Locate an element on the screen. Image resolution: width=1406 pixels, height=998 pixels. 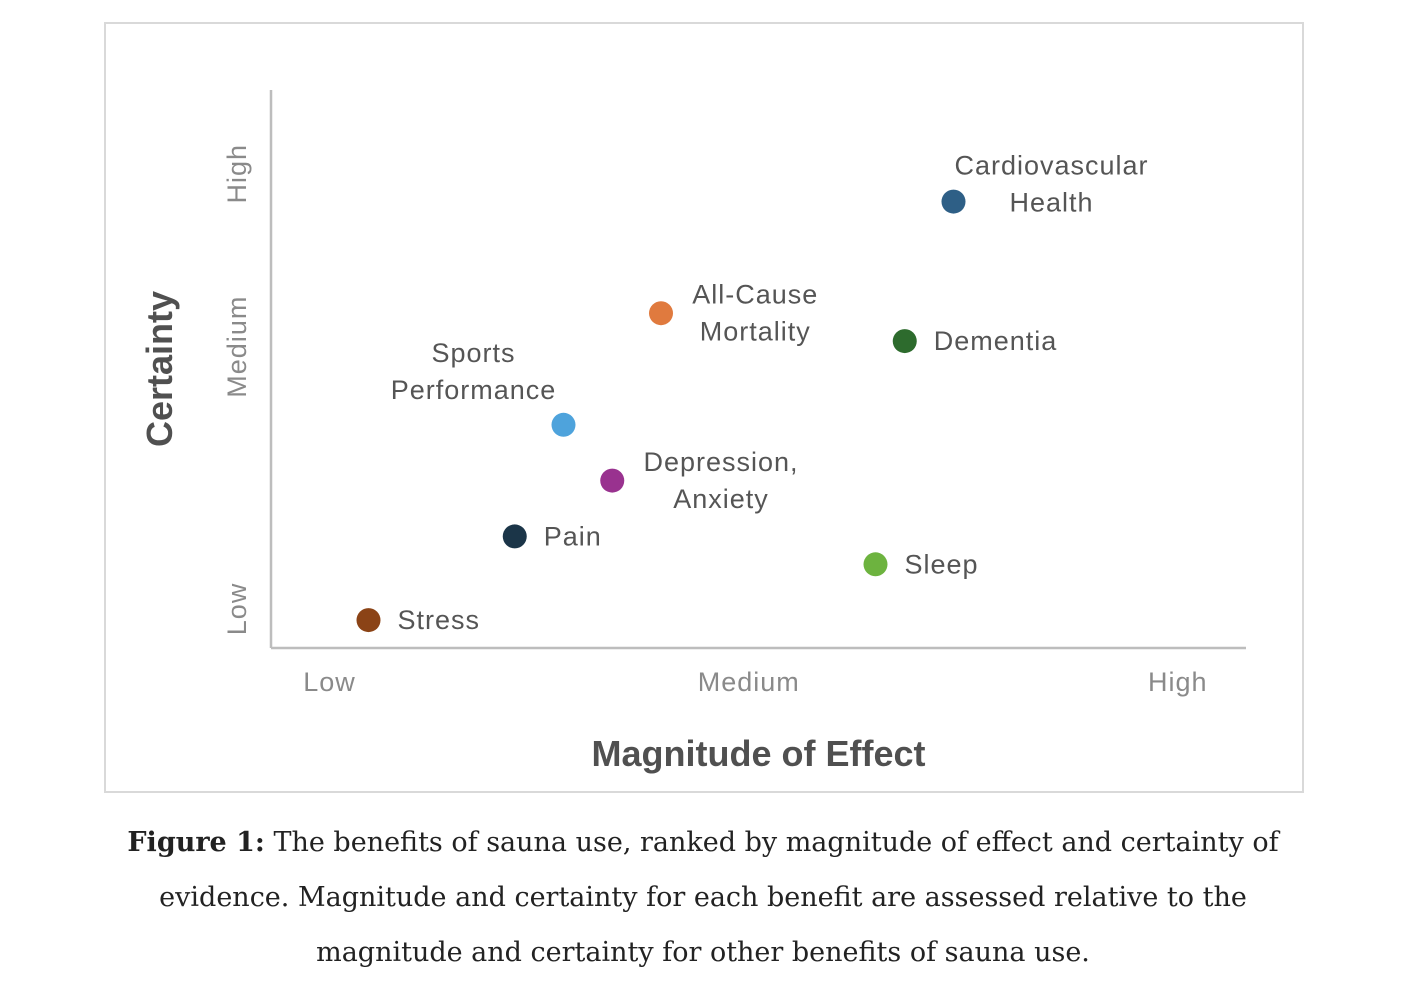
data-point-dementia is located at coordinates (904, 341).